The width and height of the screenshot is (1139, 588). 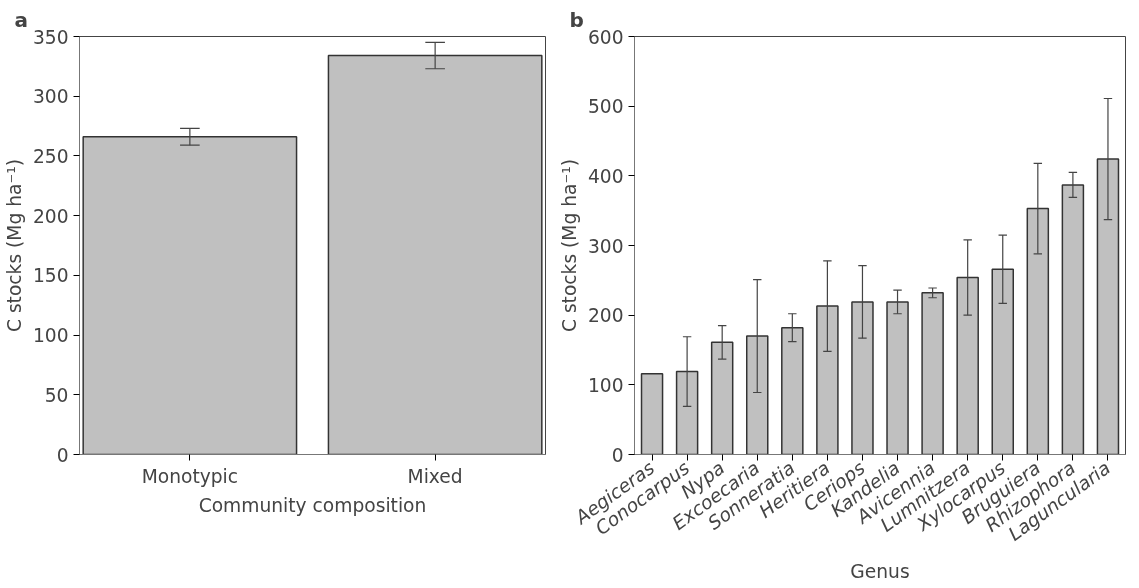 What do you see at coordinates (435, 476) in the screenshot?
I see `x-tick-label: Mixed` at bounding box center [435, 476].